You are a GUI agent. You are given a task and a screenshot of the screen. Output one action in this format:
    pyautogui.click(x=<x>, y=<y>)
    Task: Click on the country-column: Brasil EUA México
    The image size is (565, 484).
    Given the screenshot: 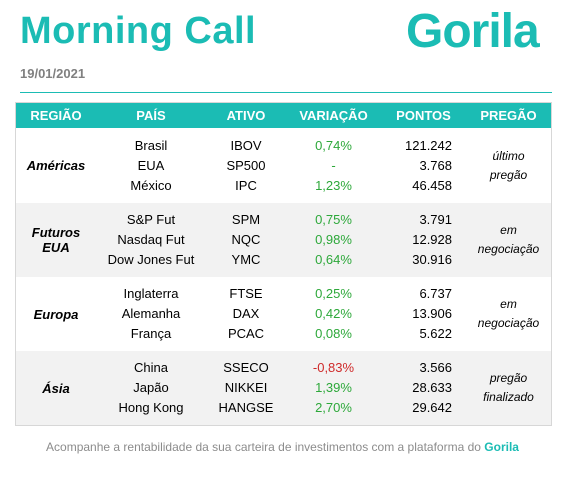 What is the action you would take?
    pyautogui.click(x=151, y=166)
    